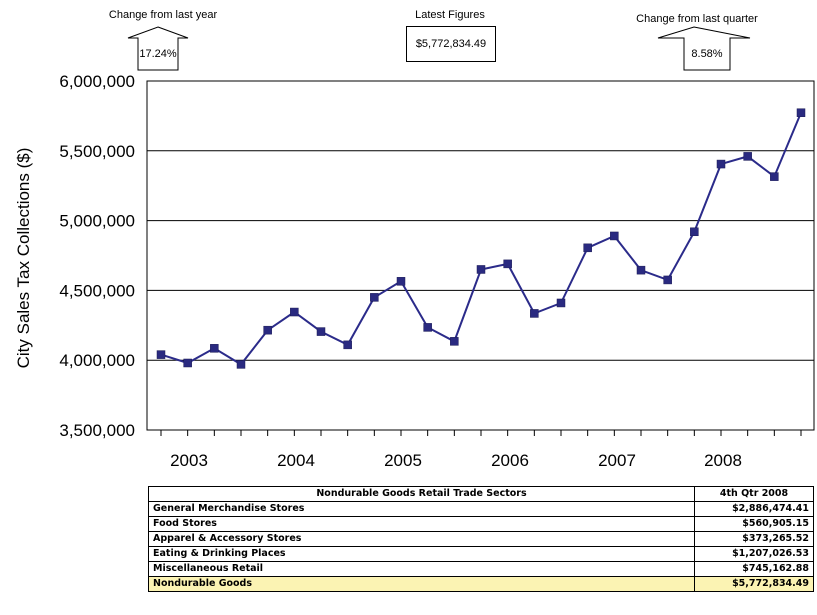 The height and width of the screenshot is (615, 817). What do you see at coordinates (754, 554) in the screenshot?
I see `sector-value: $1,207,026.53` at bounding box center [754, 554].